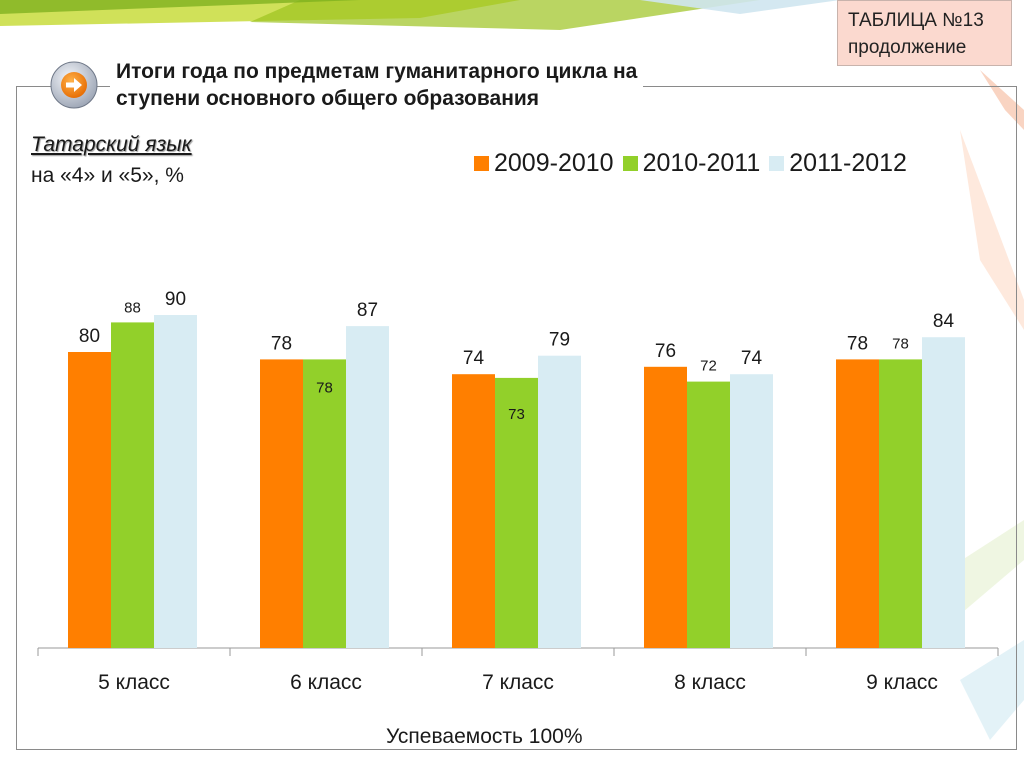 This screenshot has width=1024, height=768. I want to click on data-label: 79, so click(559, 340).